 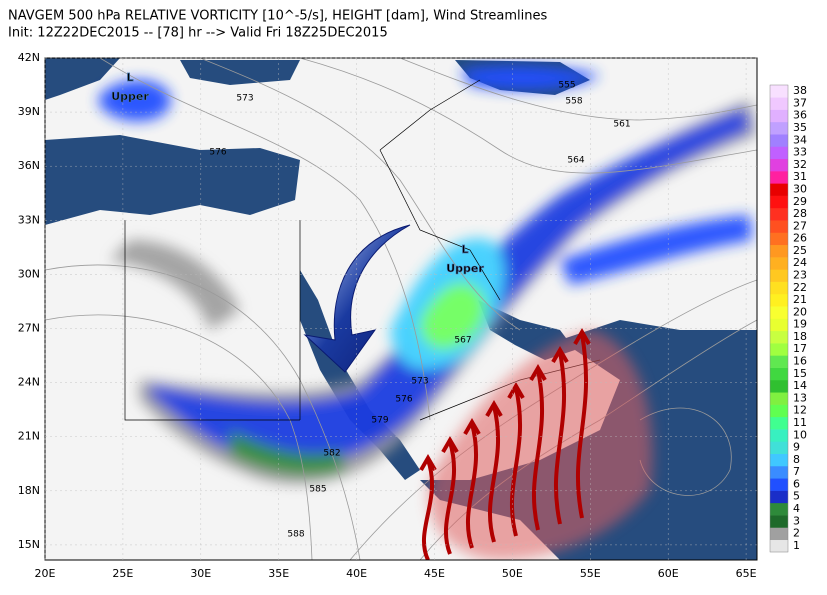 What do you see at coordinates (800, 274) in the screenshot?
I see `colorbar-label: 23` at bounding box center [800, 274].